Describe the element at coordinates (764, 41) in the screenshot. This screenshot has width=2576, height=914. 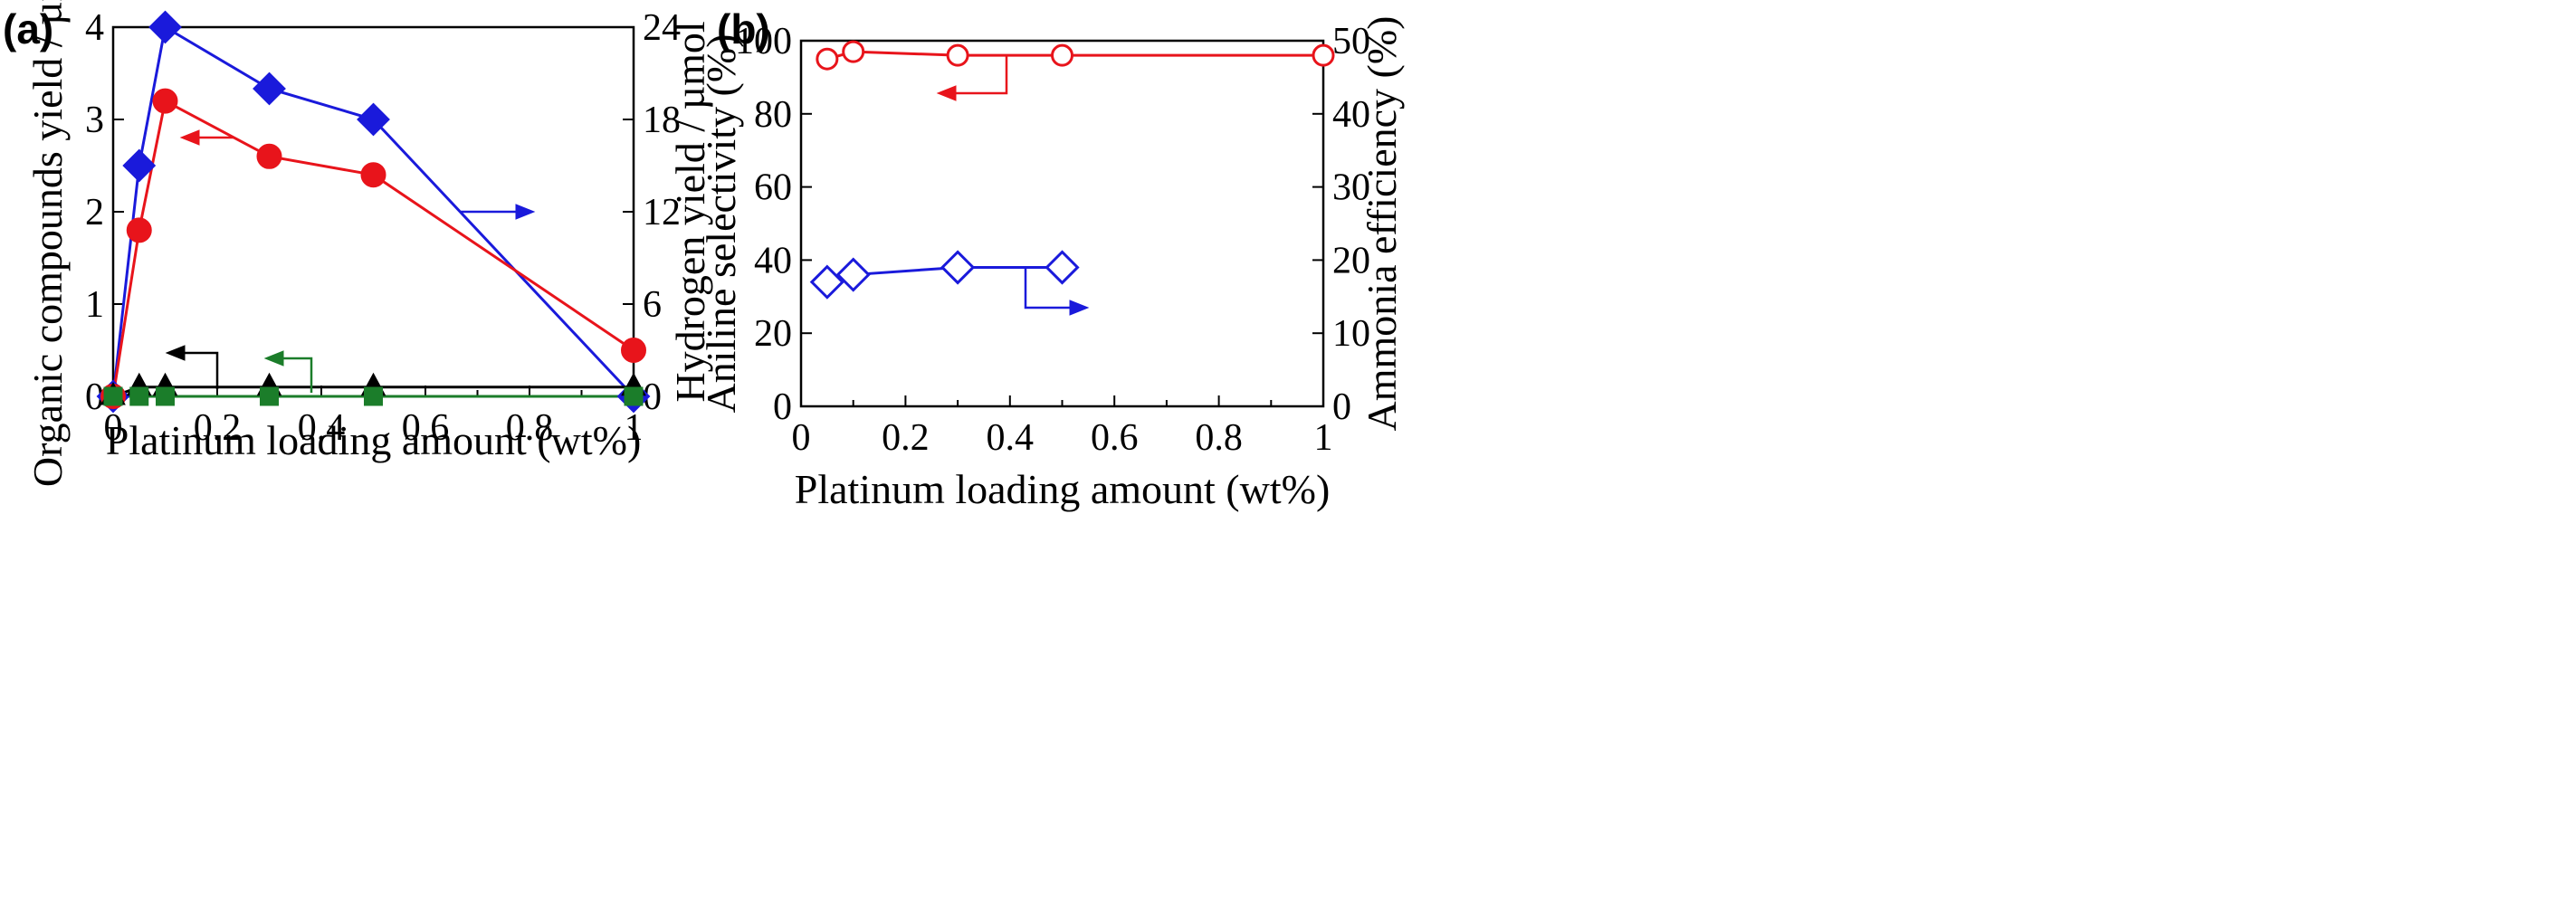
I see `y-left-tick-label: 100` at that location.